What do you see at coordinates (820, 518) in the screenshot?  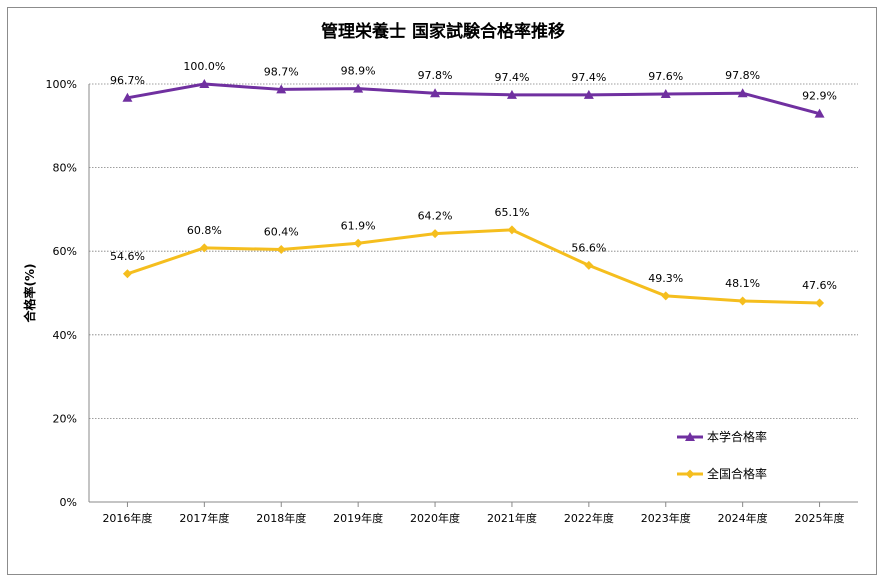 I see `x-tick-label: 2025年度` at bounding box center [820, 518].